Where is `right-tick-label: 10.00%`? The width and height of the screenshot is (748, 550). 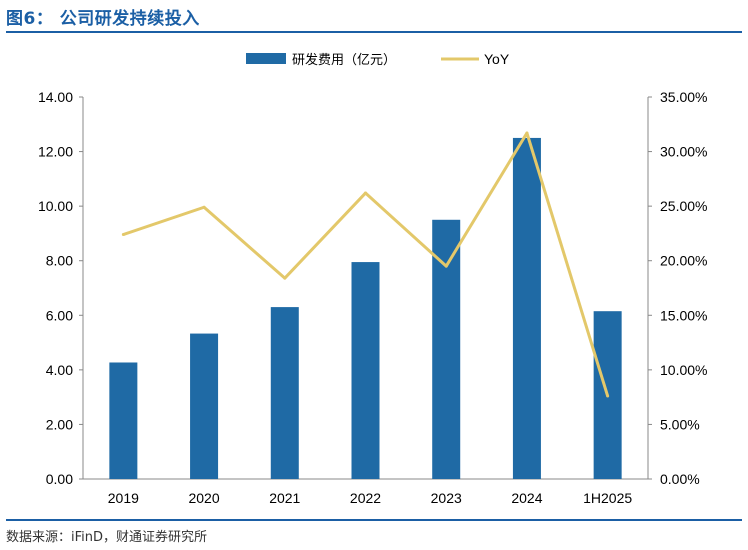
right-tick-label: 10.00% is located at coordinates (683, 370).